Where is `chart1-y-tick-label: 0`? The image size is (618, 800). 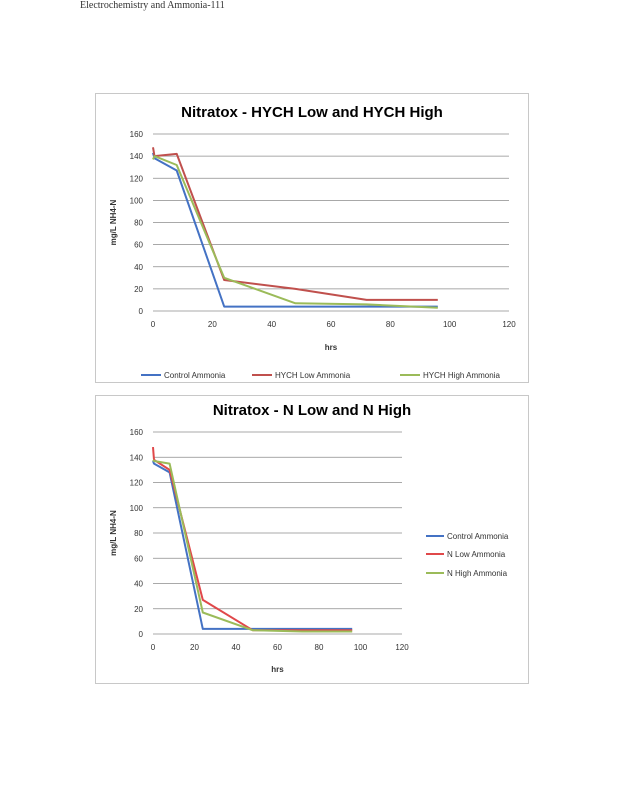 chart1-y-tick-label: 0 is located at coordinates (141, 311).